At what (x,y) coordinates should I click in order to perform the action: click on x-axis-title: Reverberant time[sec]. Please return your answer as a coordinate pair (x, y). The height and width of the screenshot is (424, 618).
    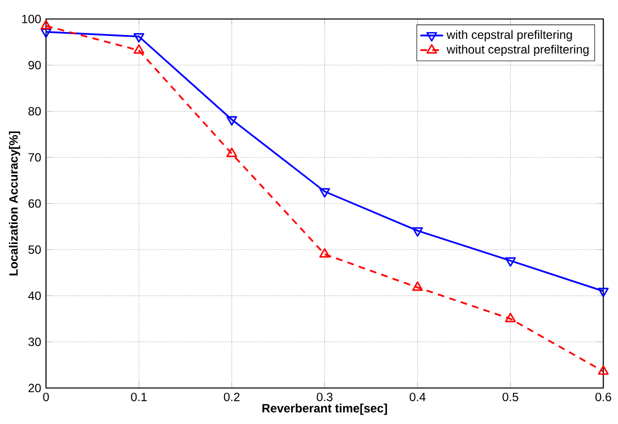
    Looking at the image, I should click on (324, 409).